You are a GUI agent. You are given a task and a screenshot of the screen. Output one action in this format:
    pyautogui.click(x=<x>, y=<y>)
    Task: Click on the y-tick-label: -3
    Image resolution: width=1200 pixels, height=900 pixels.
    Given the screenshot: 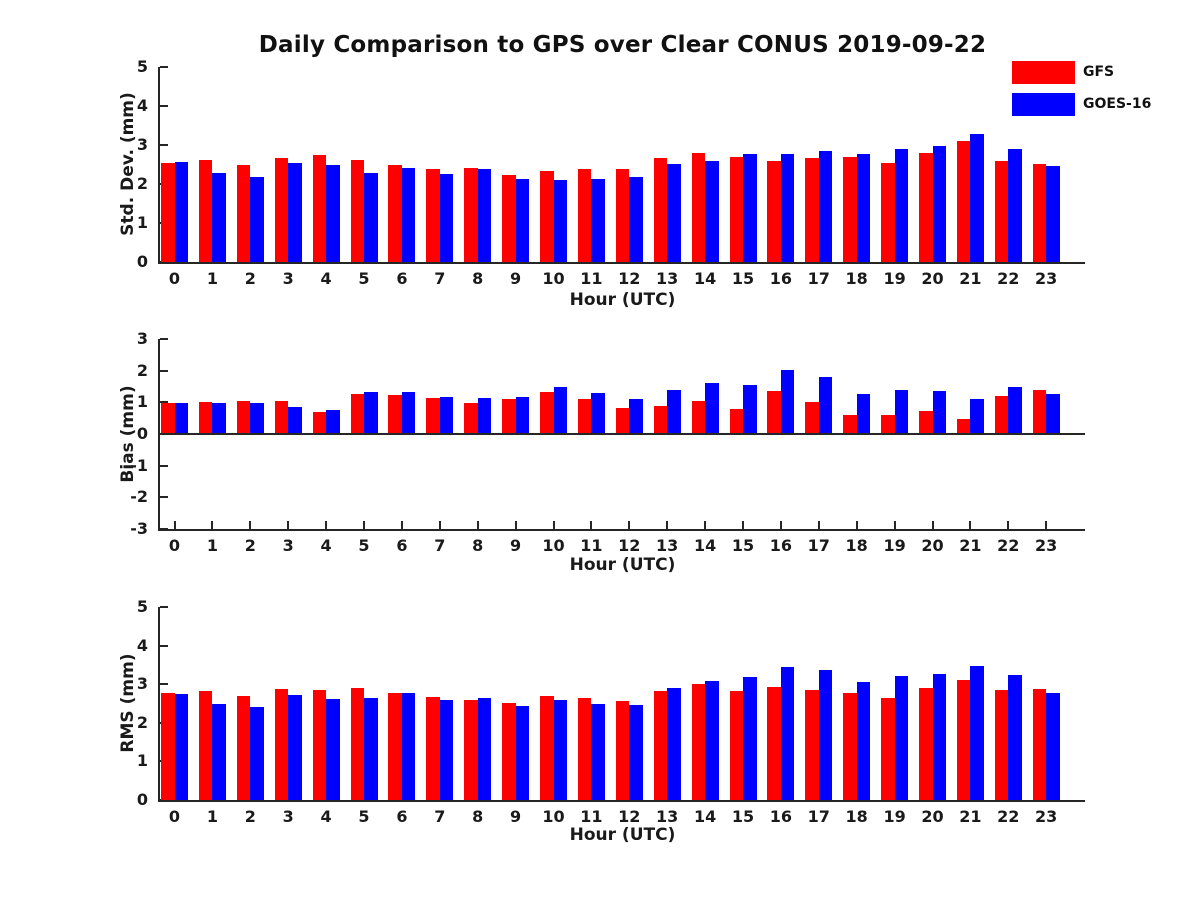 What is the action you would take?
    pyautogui.click(x=139, y=528)
    